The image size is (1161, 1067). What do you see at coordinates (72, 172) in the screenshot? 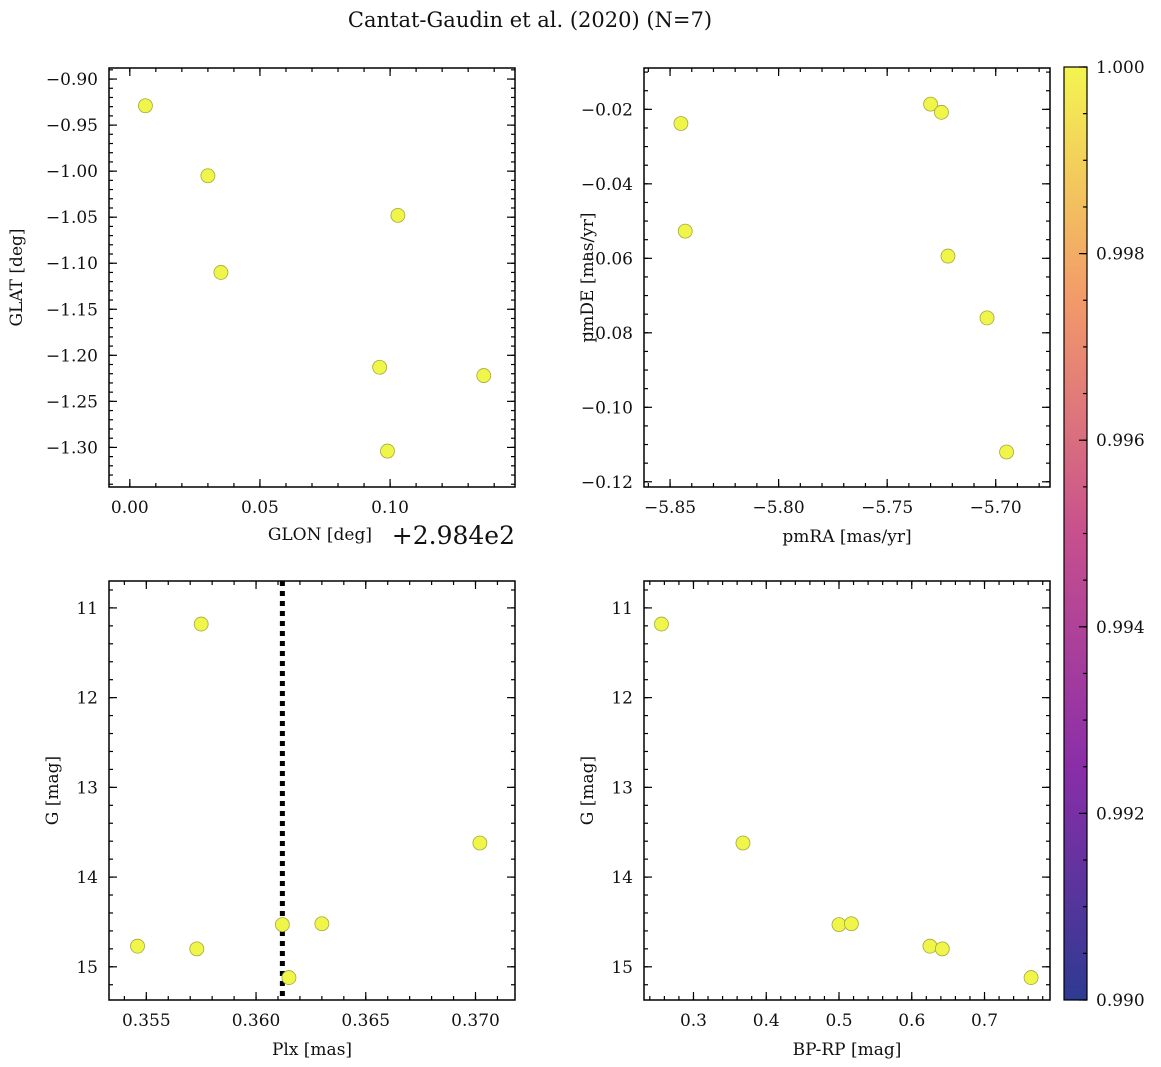
I see `y-tick-label: −1.00` at bounding box center [72, 172].